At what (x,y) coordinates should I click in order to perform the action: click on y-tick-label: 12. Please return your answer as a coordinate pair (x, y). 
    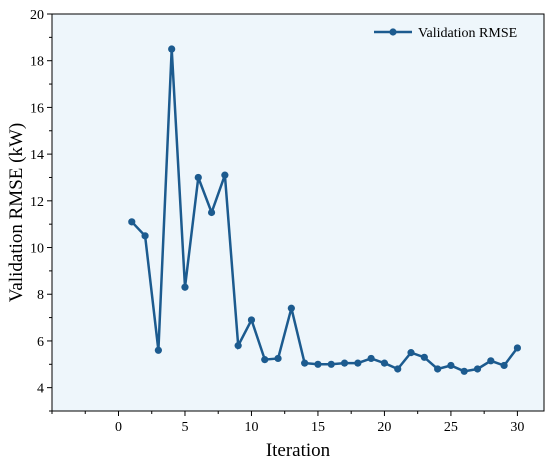
    Looking at the image, I should click on (37, 202).